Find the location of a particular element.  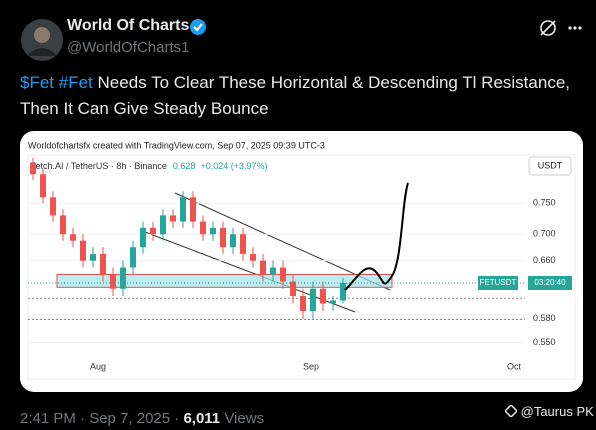

text-line: Then It Can Give Steady Bounce is located at coordinates (144, 108).